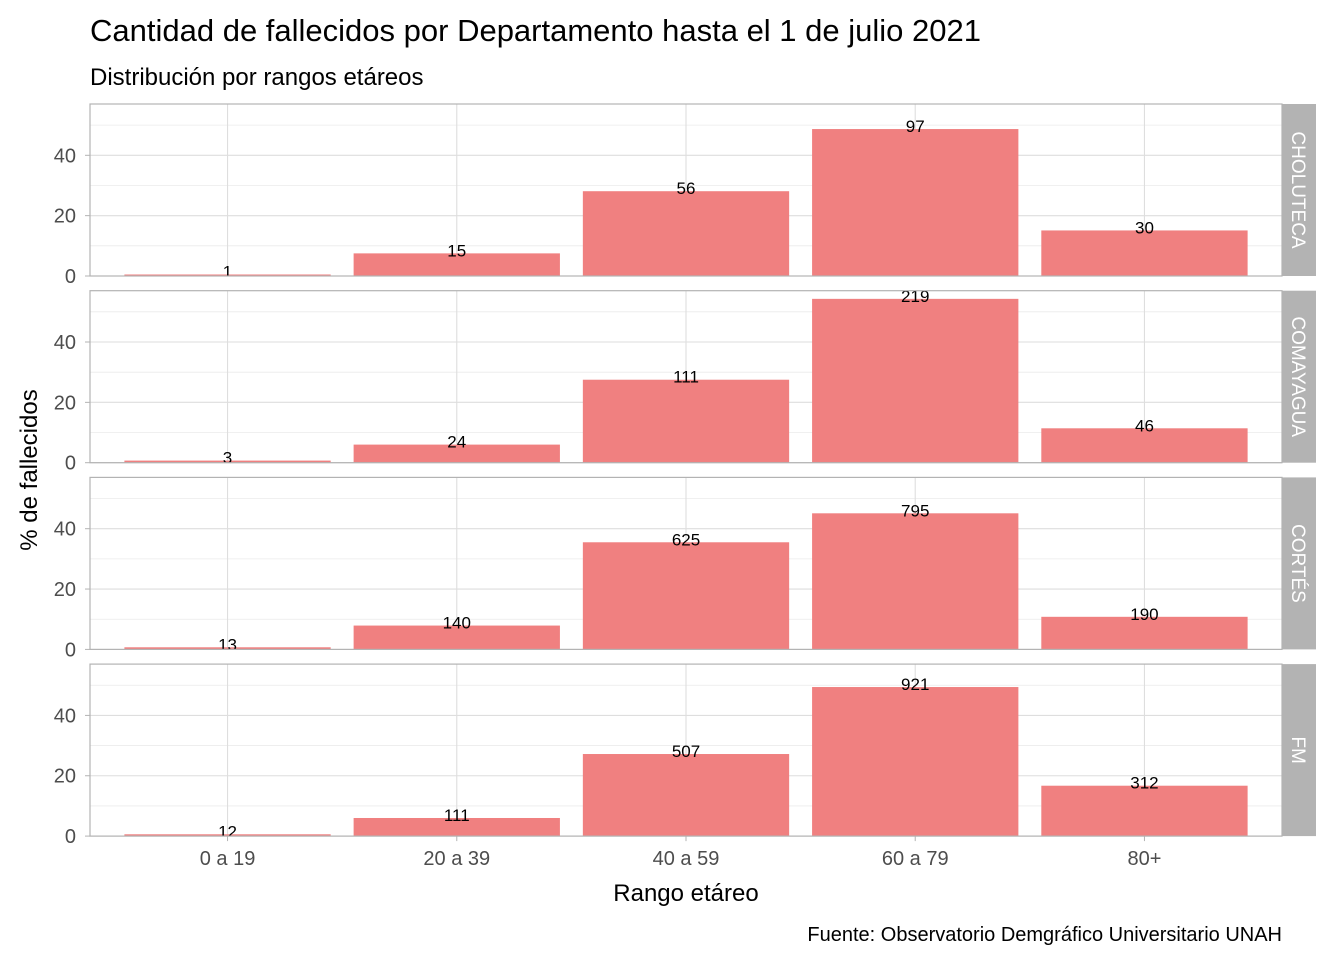  What do you see at coordinates (915, 684) in the screenshot?
I see `data-label: 921` at bounding box center [915, 684].